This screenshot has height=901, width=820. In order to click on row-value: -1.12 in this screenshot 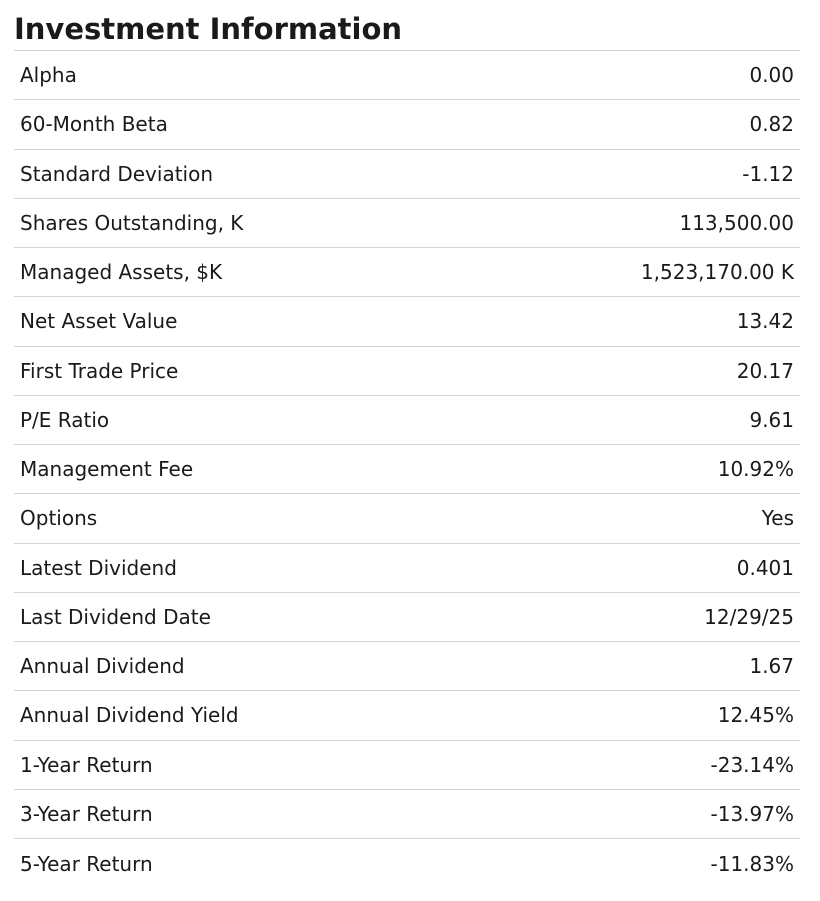, I will do `click(768, 173)`.